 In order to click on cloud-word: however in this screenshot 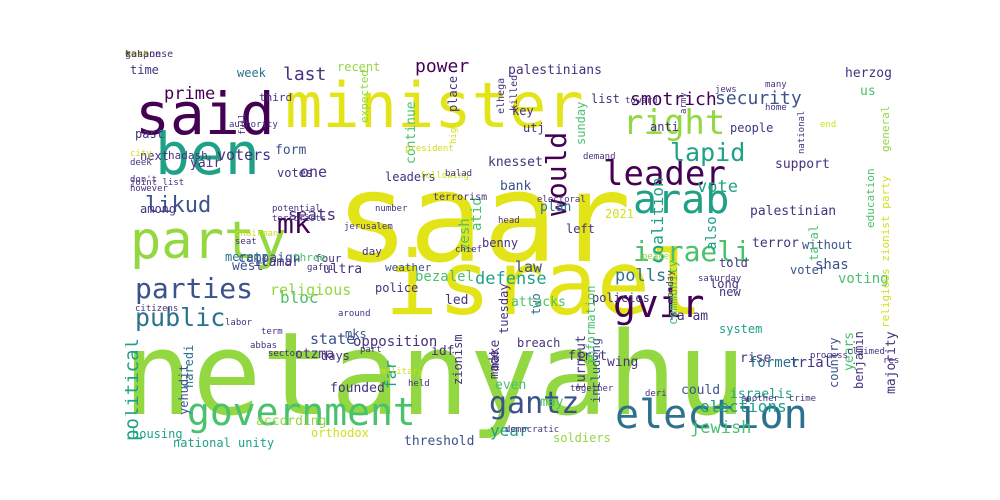, I will do `click(149, 189)`.